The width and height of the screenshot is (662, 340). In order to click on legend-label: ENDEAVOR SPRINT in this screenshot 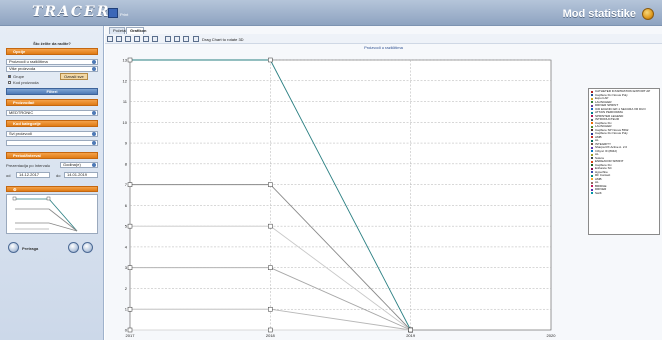, I will do `click(609, 161)`.